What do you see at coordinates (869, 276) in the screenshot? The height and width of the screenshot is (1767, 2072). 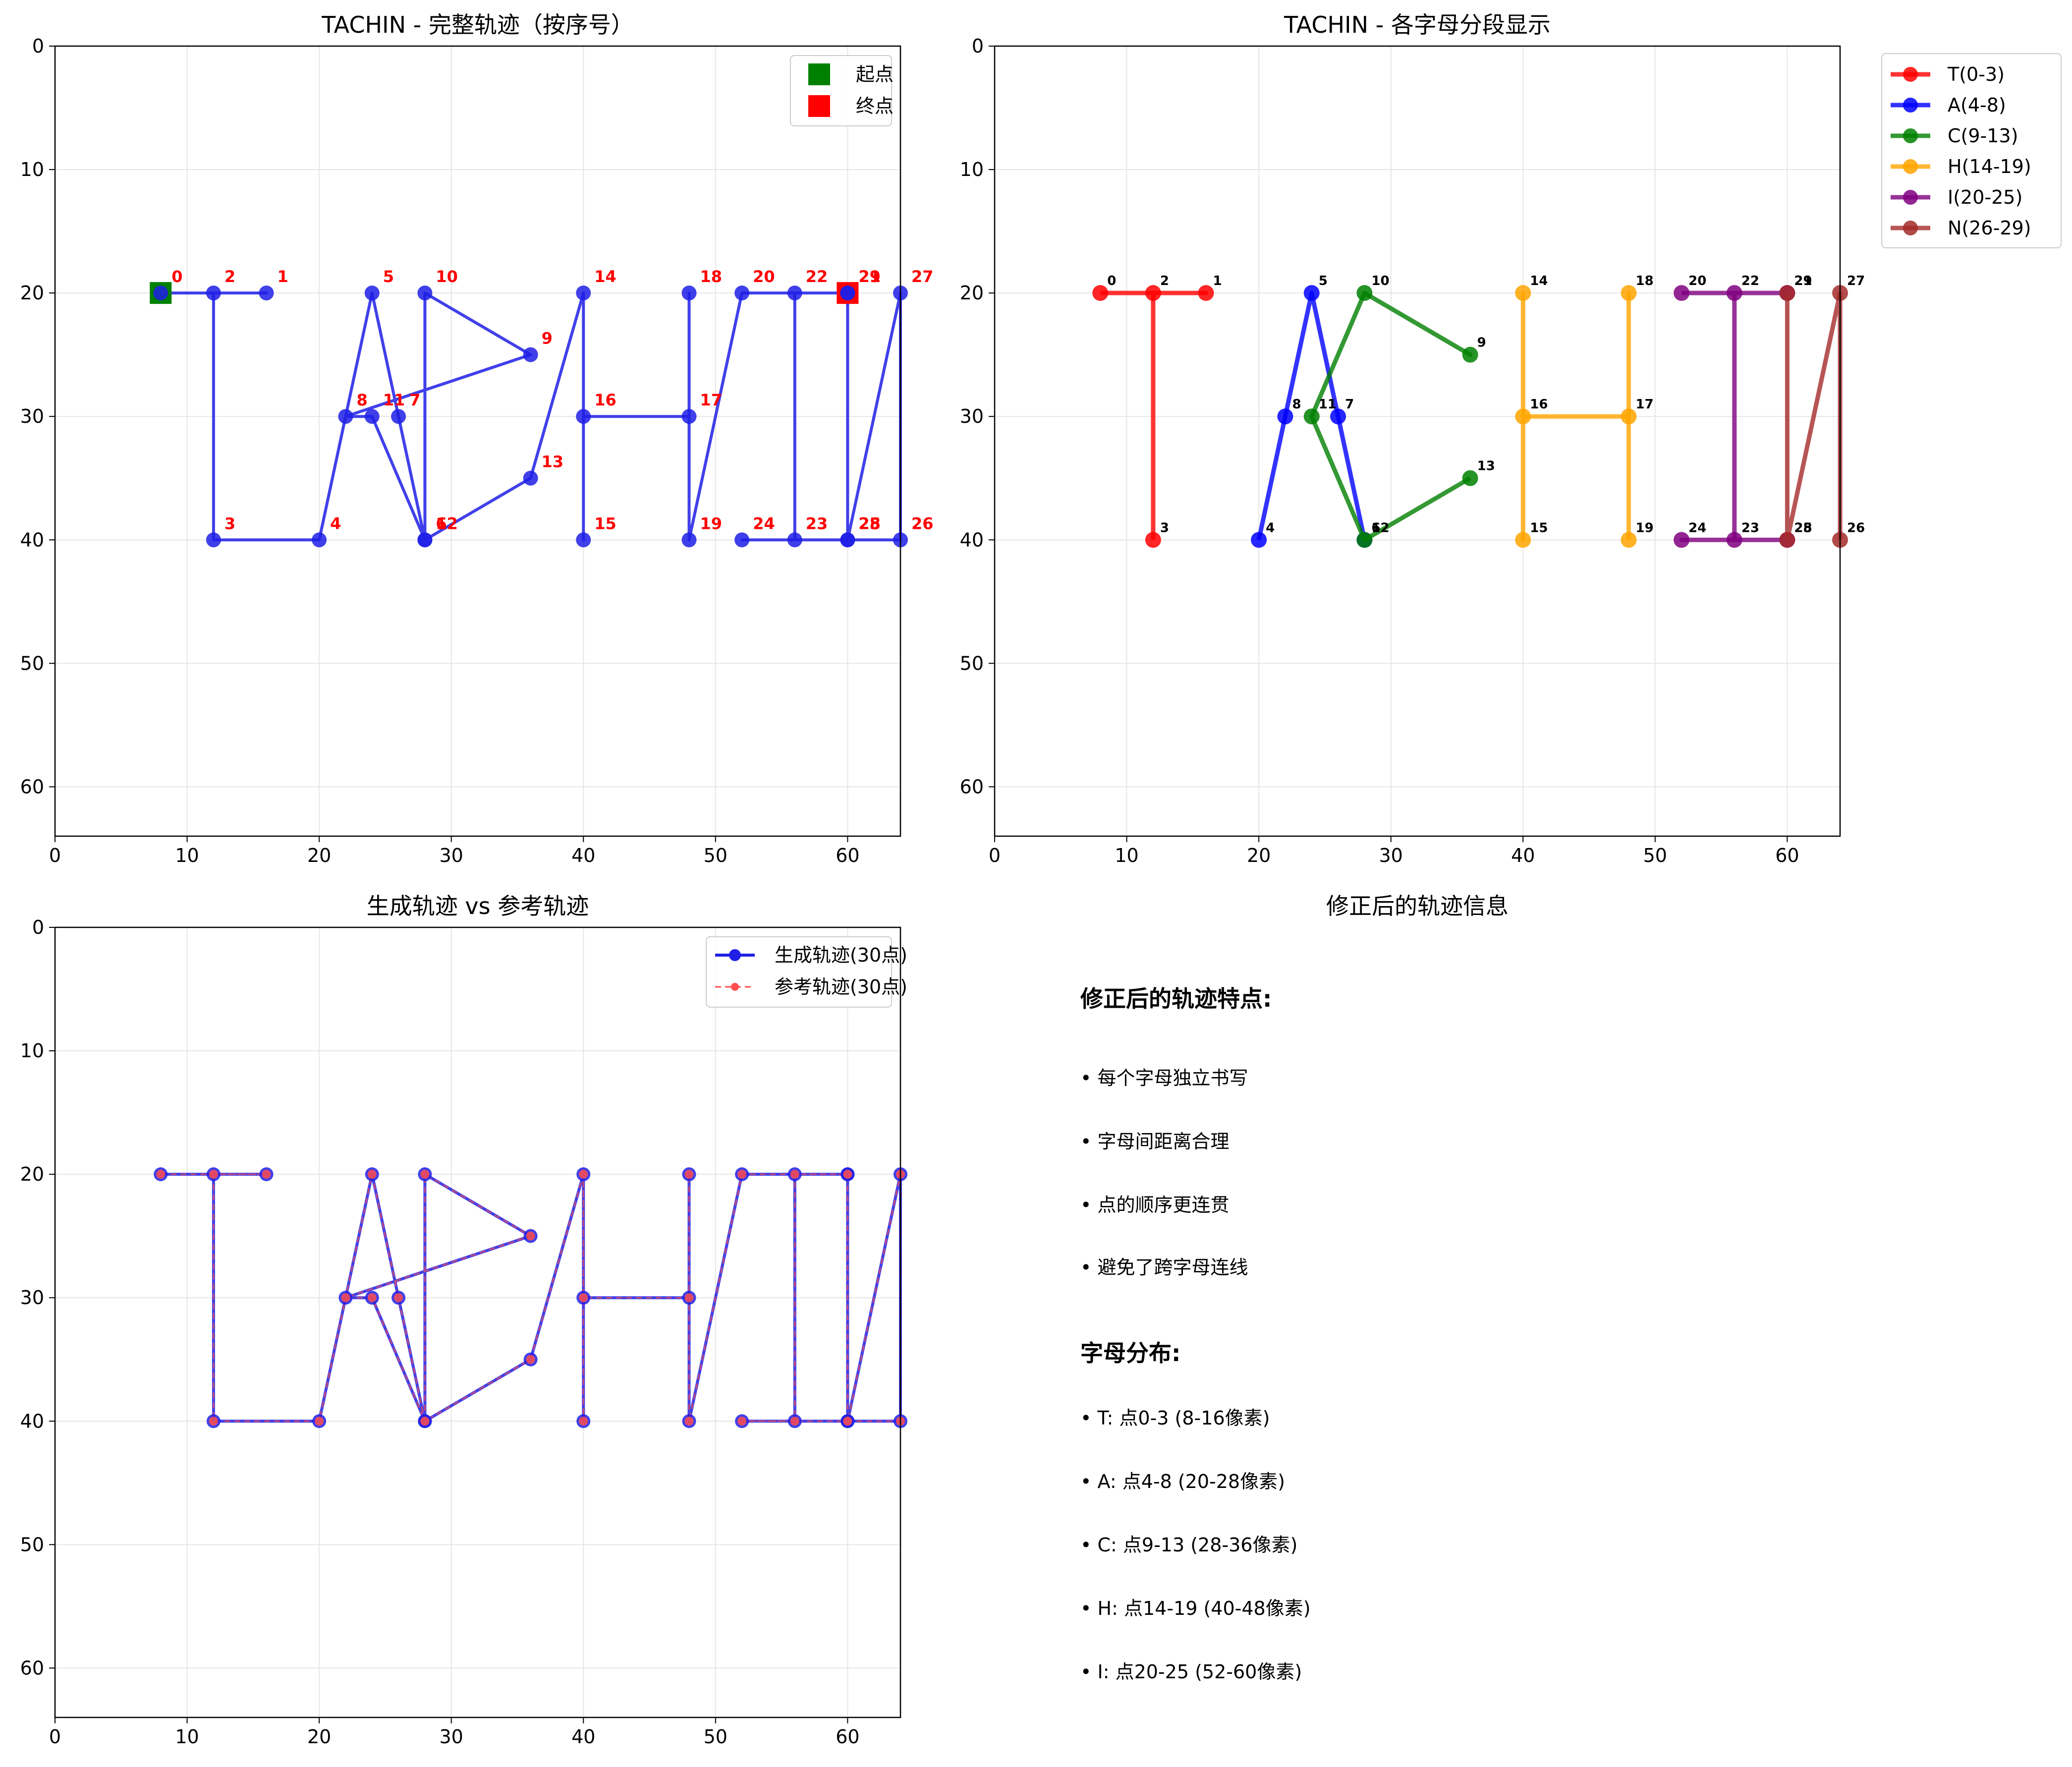 I see `point-label-21: 21` at bounding box center [869, 276].